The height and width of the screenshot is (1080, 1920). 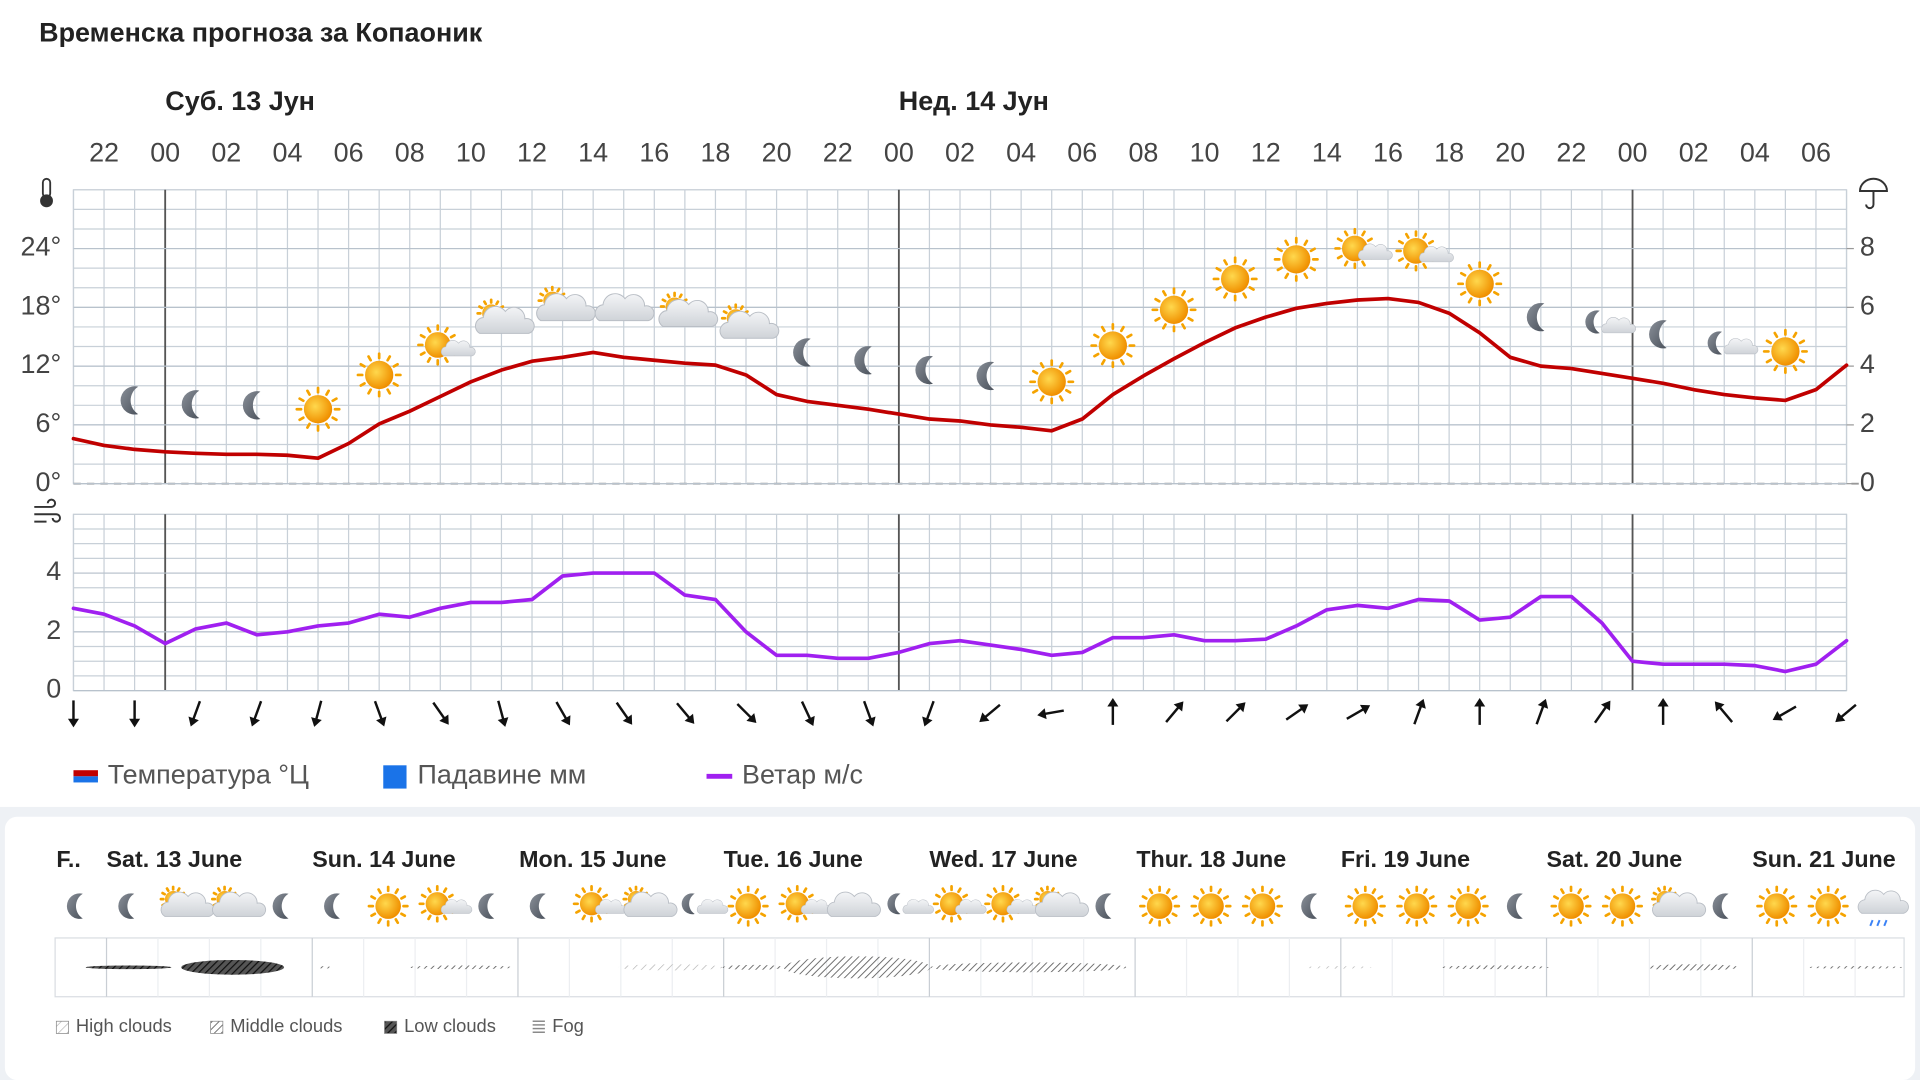 I want to click on day-label: Wed. 17 June, so click(x=1003, y=859).